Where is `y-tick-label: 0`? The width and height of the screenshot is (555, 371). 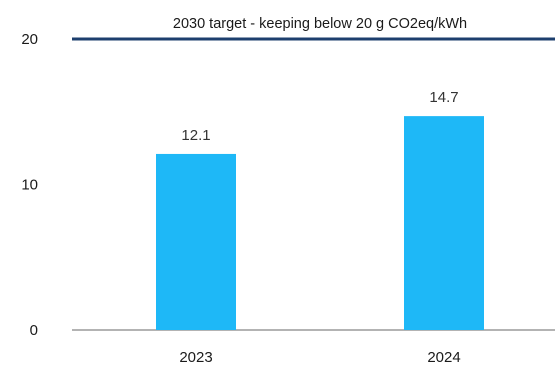 y-tick-label: 0 is located at coordinates (34, 330).